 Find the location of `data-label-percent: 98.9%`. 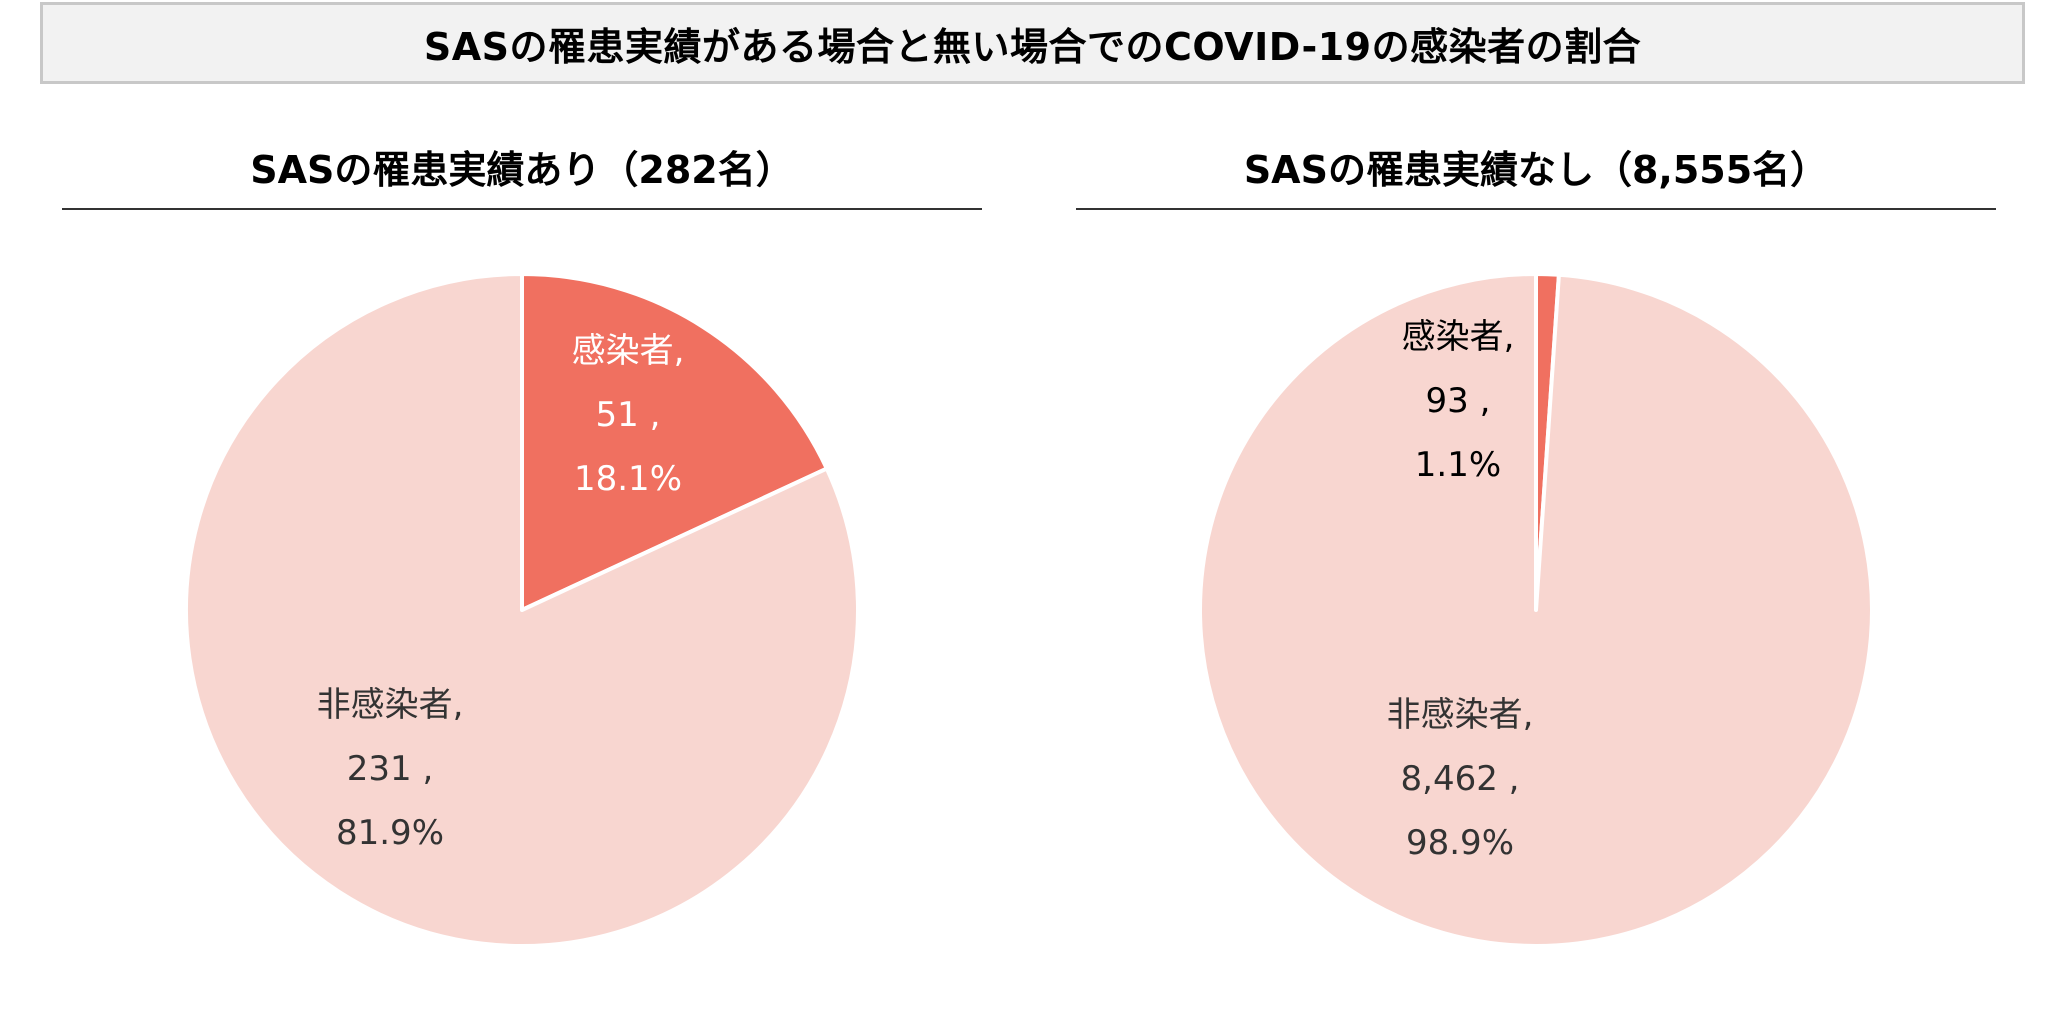

data-label-percent: 98.9% is located at coordinates (1460, 843).